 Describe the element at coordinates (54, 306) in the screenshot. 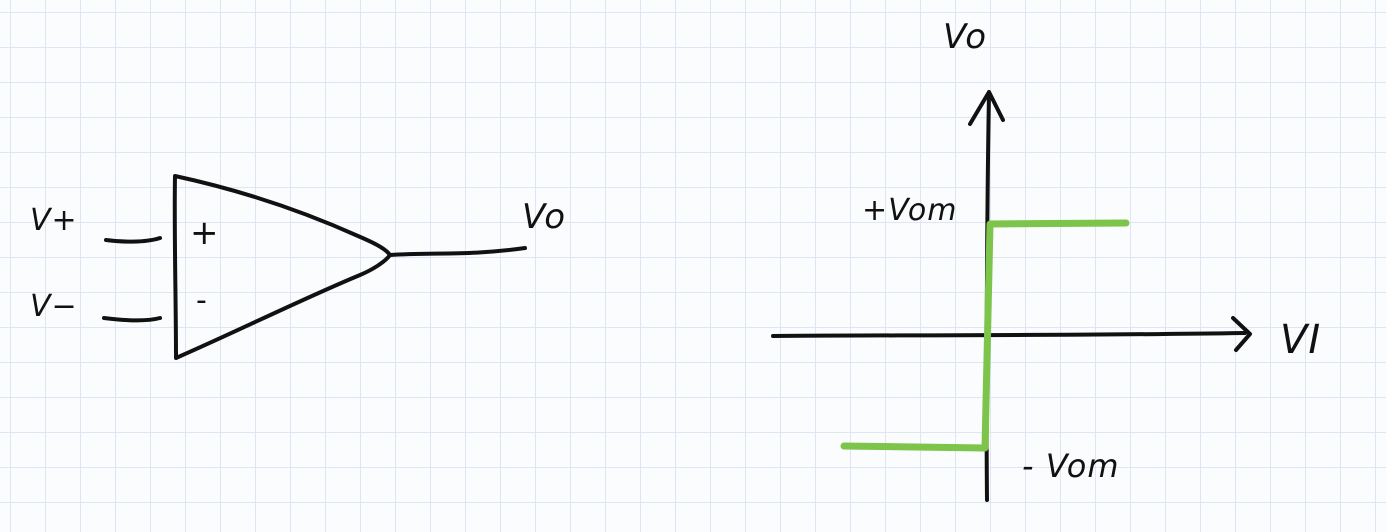

I see `input-minus-label: V−` at that location.